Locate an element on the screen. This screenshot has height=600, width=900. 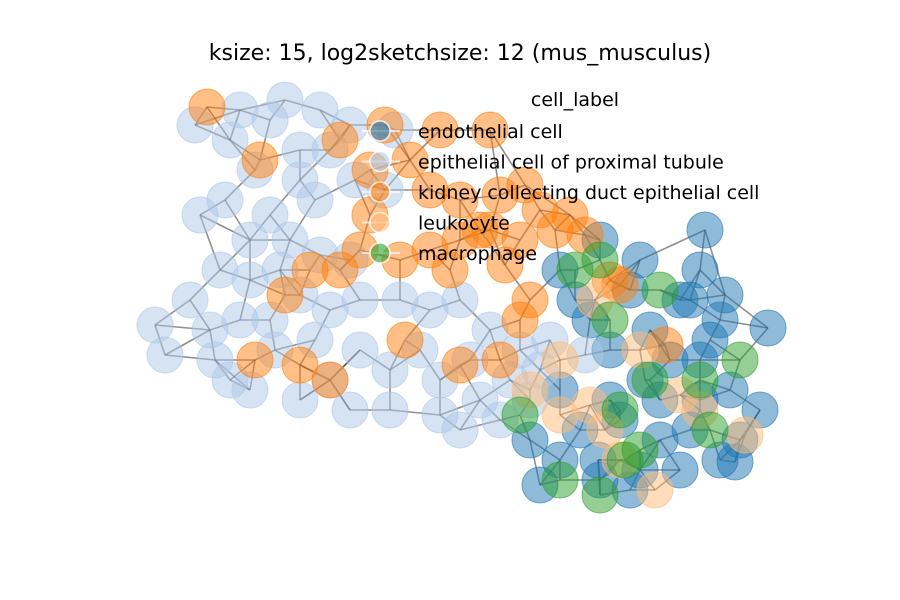
legend-label: endothelial cell is located at coordinates (490, 132).